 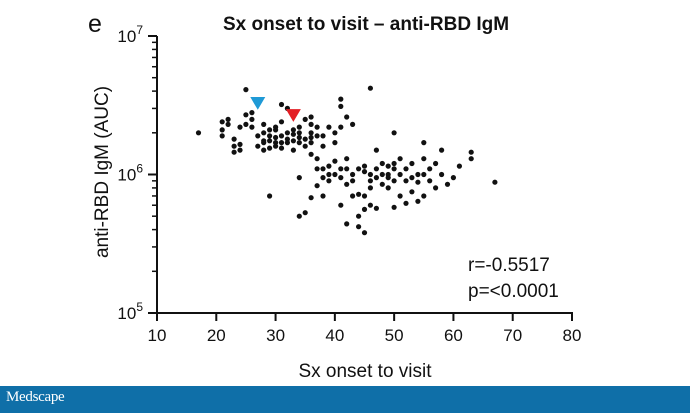 What do you see at coordinates (394, 335) in the screenshot?
I see `x-tick-label: 50` at bounding box center [394, 335].